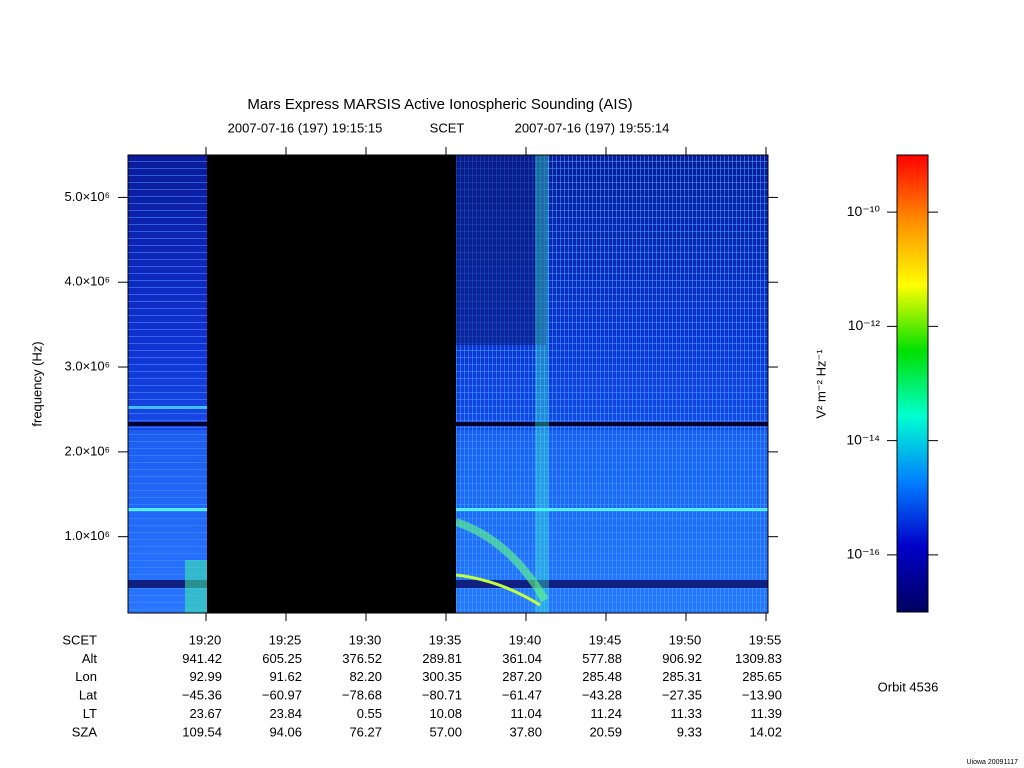 The height and width of the screenshot is (768, 1024). What do you see at coordinates (442, 658) in the screenshot?
I see `ephemeris-value: 289.81` at bounding box center [442, 658].